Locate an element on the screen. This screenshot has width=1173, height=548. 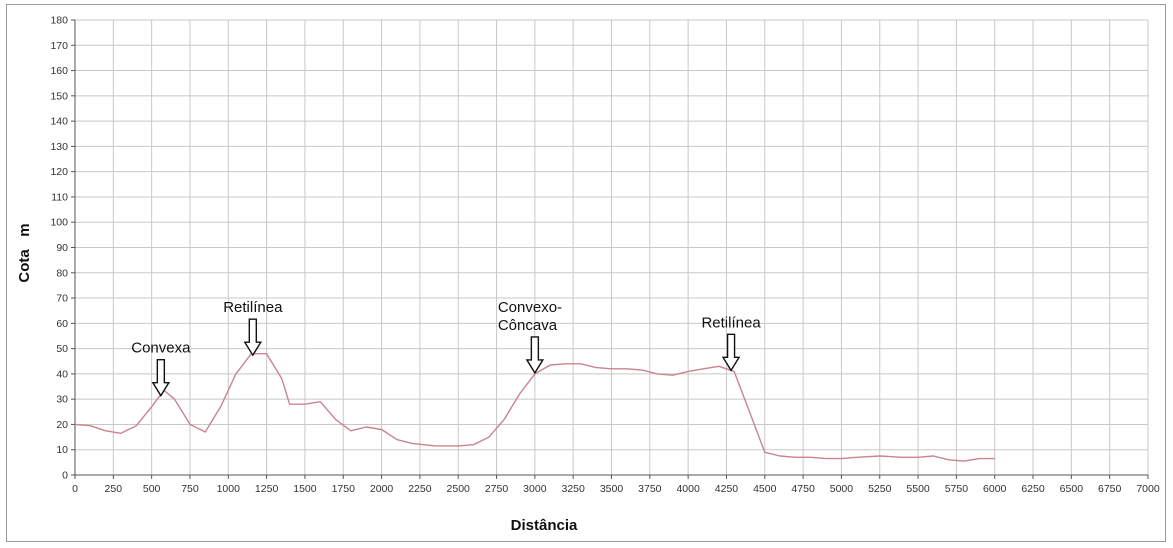
x-tick-label: 1250 is located at coordinates (267, 489).